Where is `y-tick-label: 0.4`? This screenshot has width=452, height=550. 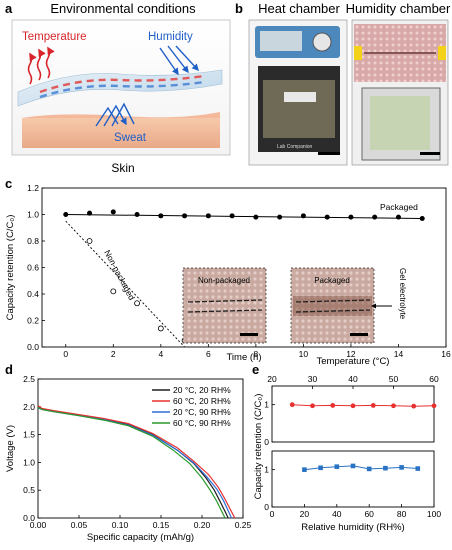 y-tick-label: 0.4 is located at coordinates (33, 294).